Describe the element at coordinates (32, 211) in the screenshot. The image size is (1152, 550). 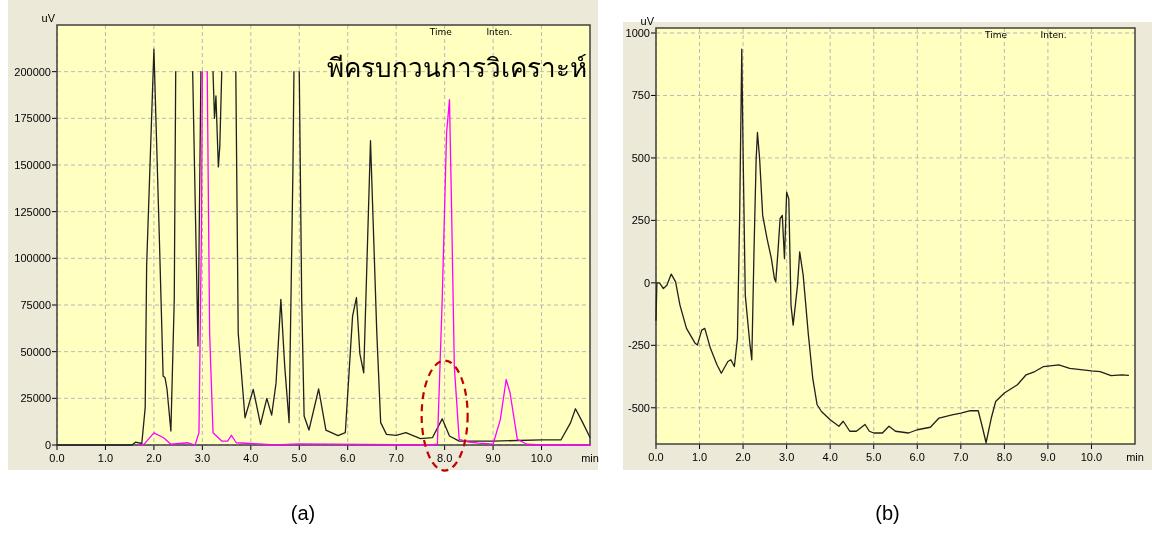
I see `y-tick-label: 125000` at that location.